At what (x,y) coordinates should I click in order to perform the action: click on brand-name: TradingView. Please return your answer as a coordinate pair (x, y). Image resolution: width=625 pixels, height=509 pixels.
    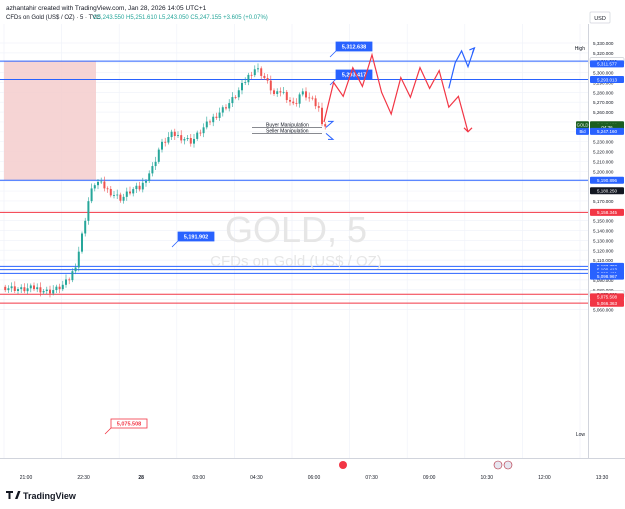
    Looking at the image, I should click on (50, 496).